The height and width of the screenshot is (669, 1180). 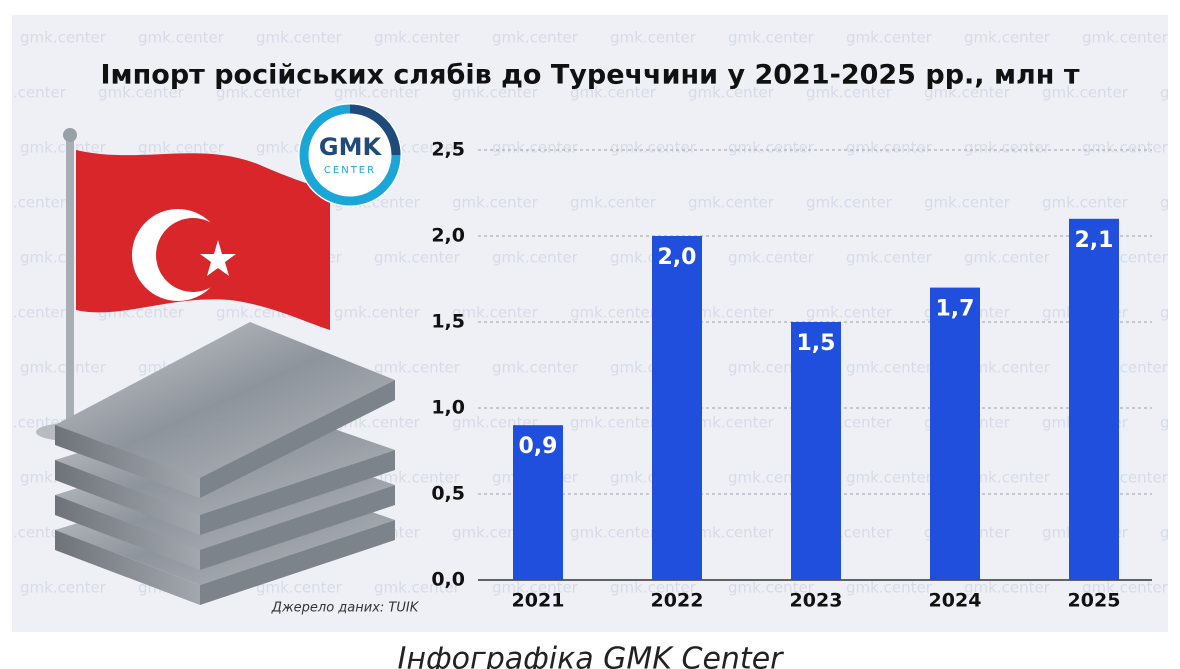 What do you see at coordinates (351, 147) in the screenshot?
I see `logo-text: GMK` at bounding box center [351, 147].